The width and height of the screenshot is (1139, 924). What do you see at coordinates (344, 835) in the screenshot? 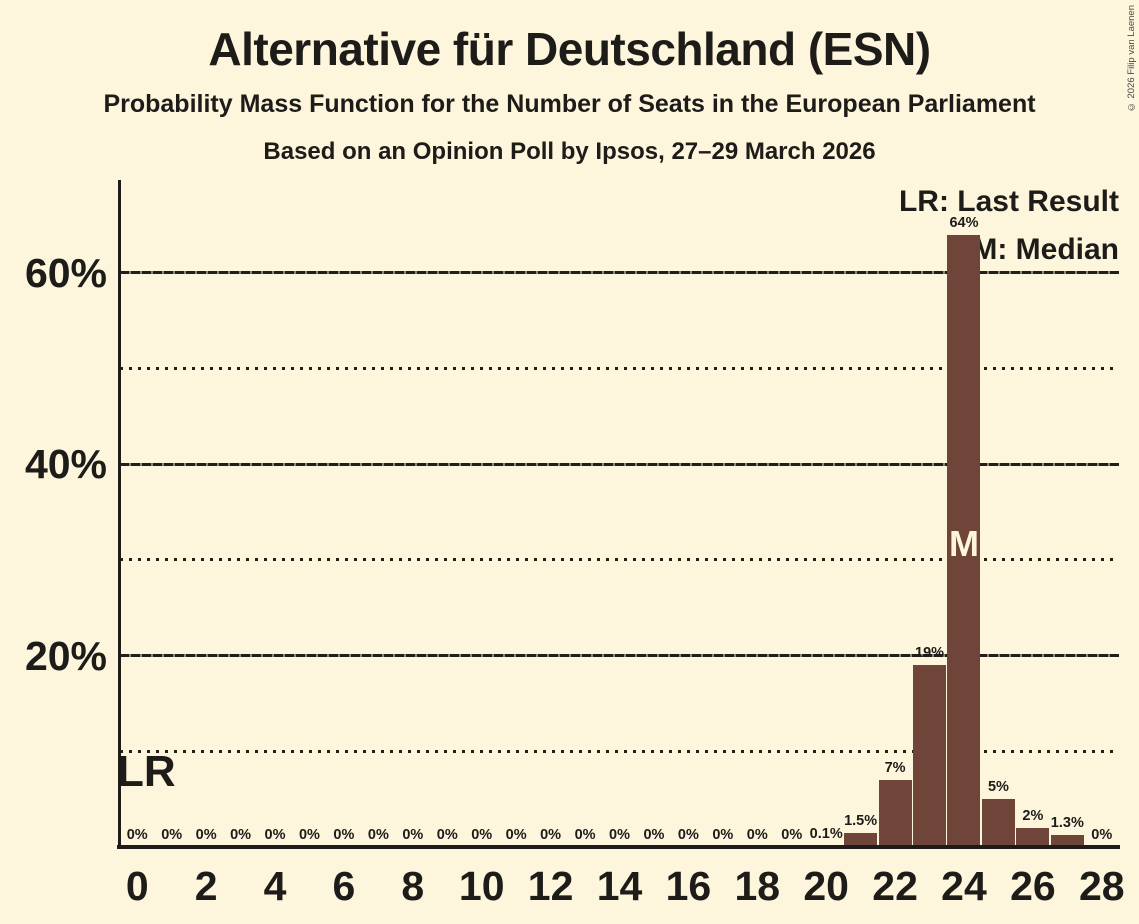
I see `bar-value-label-seat-6: 0%` at bounding box center [344, 835].